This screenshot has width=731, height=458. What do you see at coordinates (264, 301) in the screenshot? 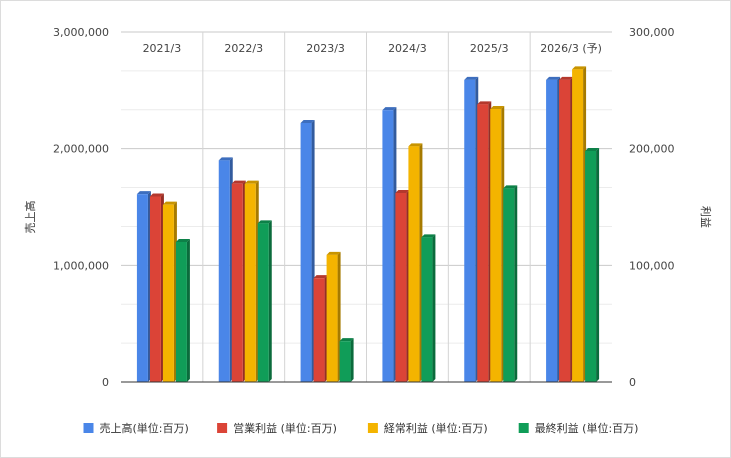
I see `bar-4-2022/3` at bounding box center [264, 301].